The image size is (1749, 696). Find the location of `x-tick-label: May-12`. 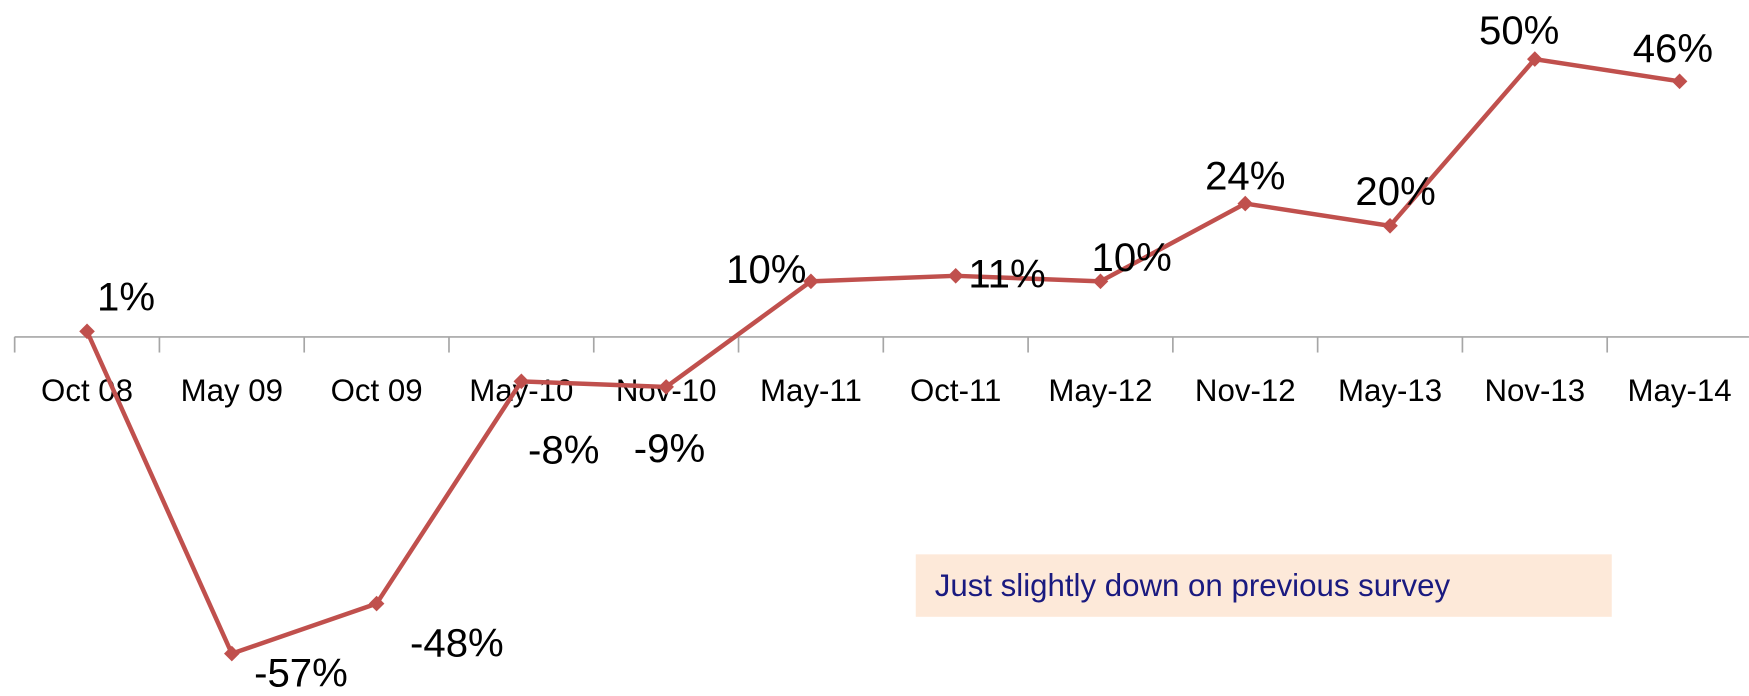

x-tick-label: May-12 is located at coordinates (1100, 390).